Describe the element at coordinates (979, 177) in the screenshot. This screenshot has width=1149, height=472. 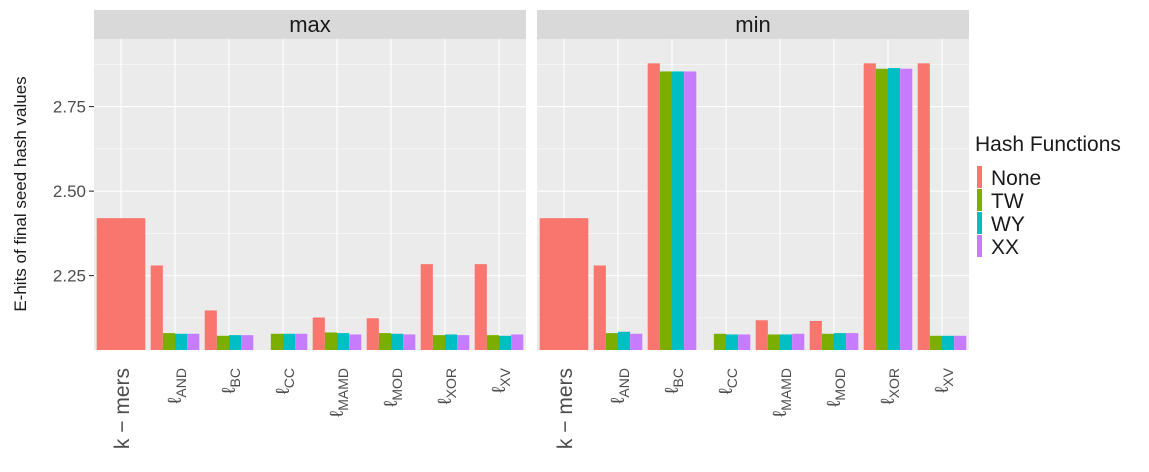
I see `legend-key-None` at that location.